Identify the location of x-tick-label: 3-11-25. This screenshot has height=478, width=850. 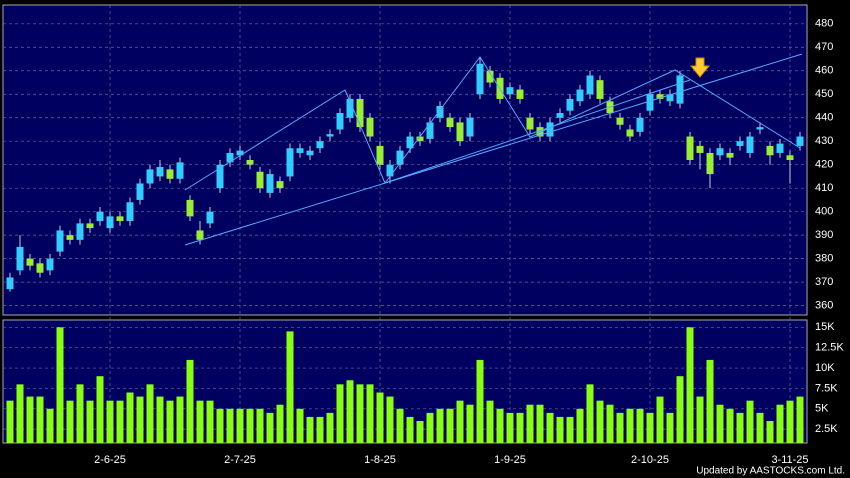
(789, 460).